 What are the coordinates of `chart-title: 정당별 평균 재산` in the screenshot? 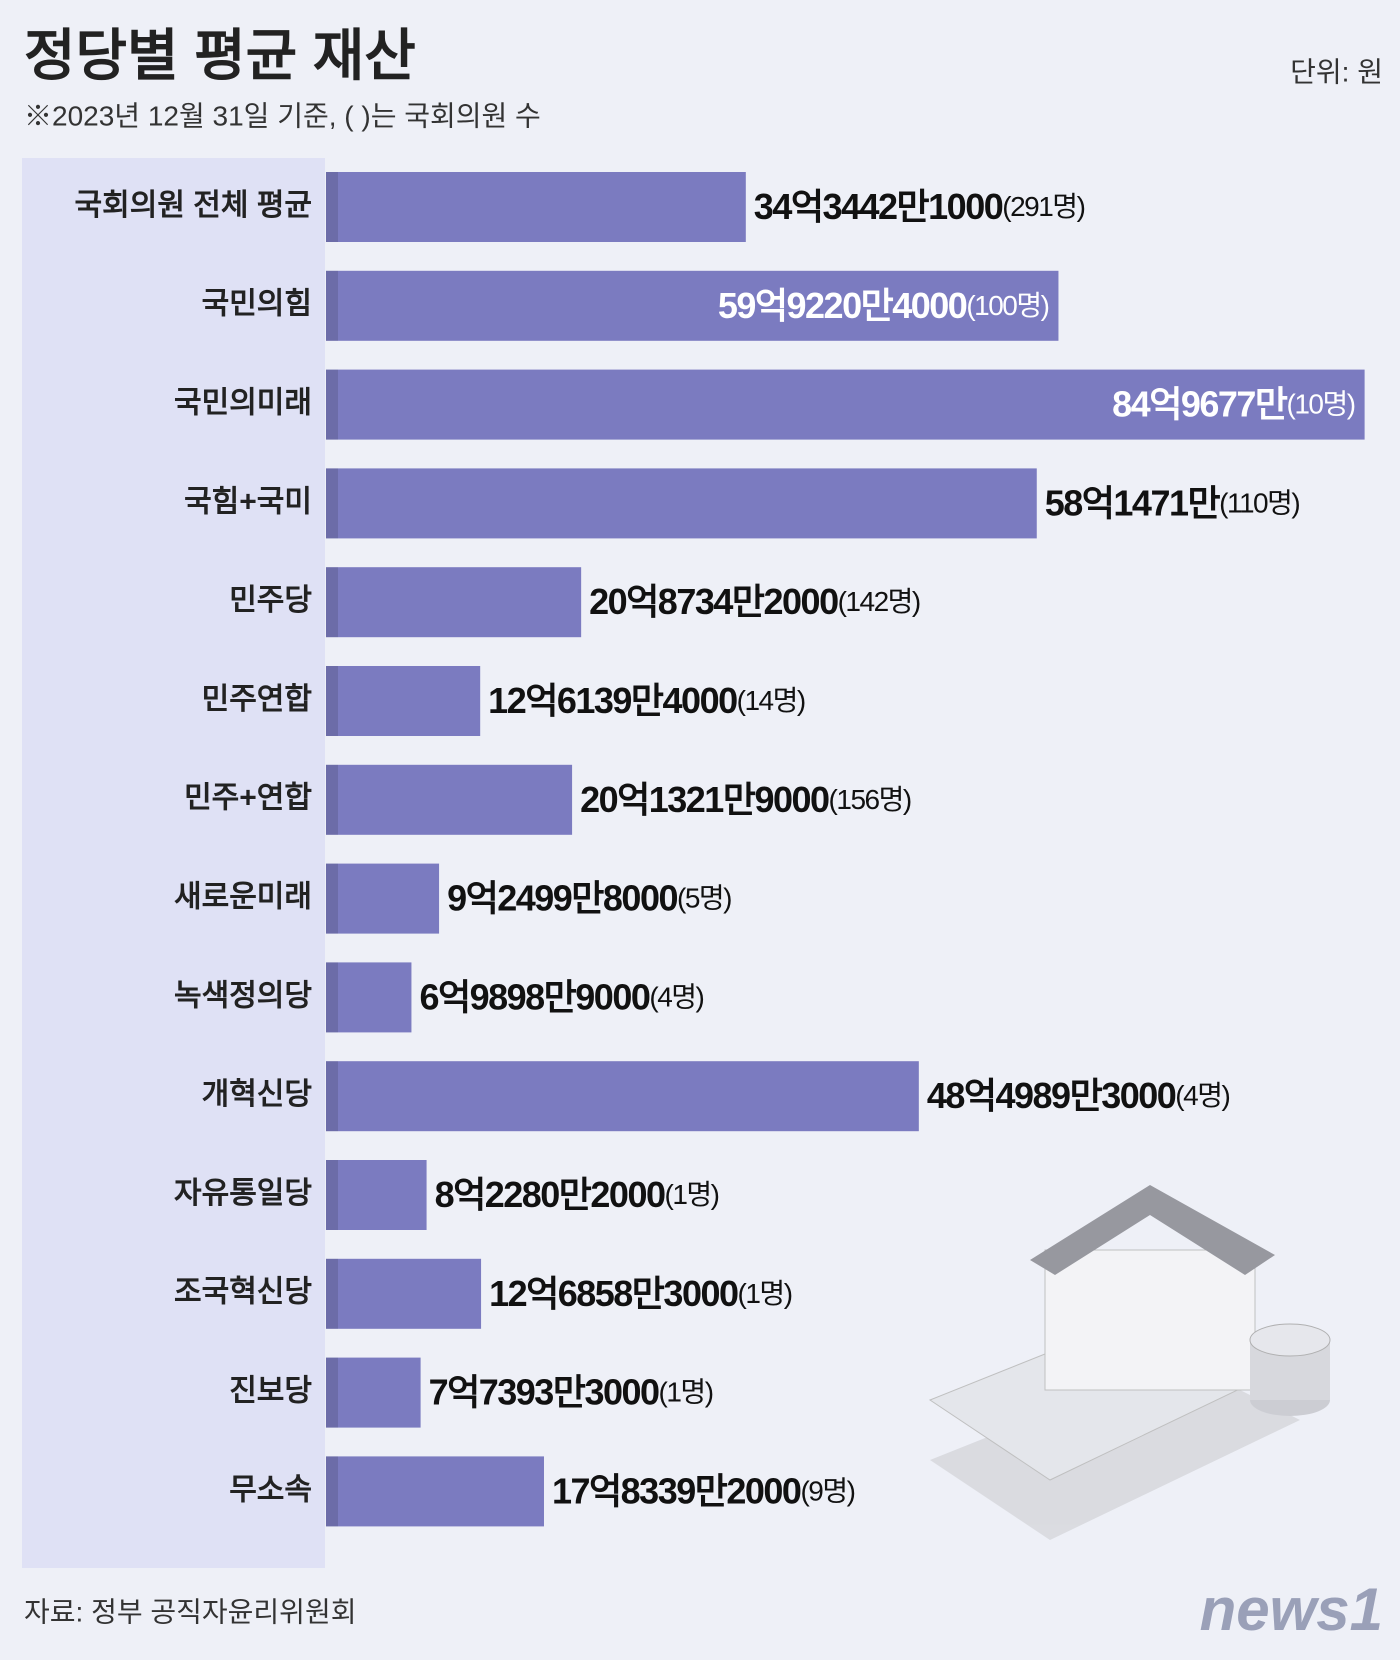 It's located at (220, 55).